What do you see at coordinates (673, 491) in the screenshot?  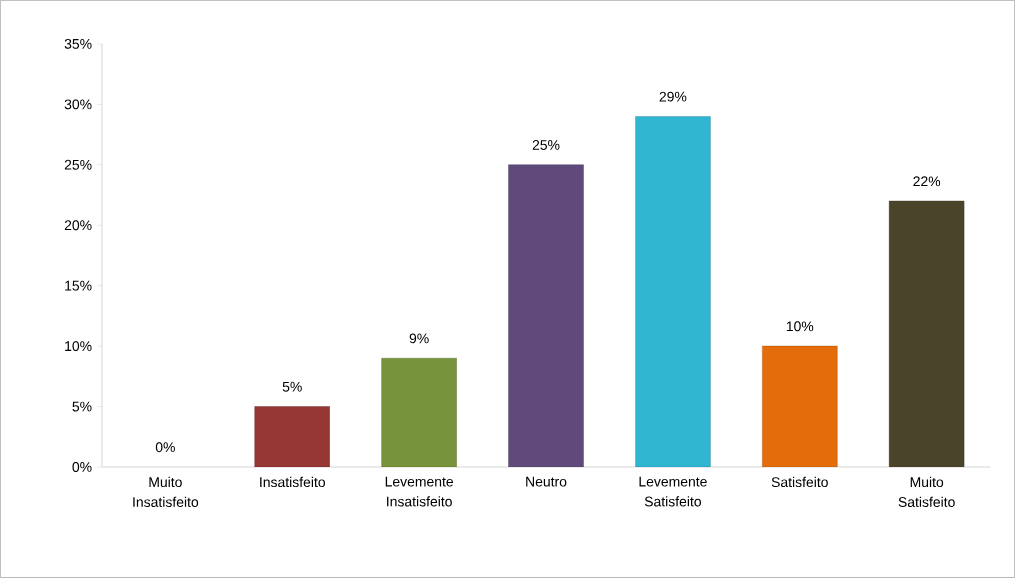 I see `x-tick-label: Levemente Satisfeito` at bounding box center [673, 491].